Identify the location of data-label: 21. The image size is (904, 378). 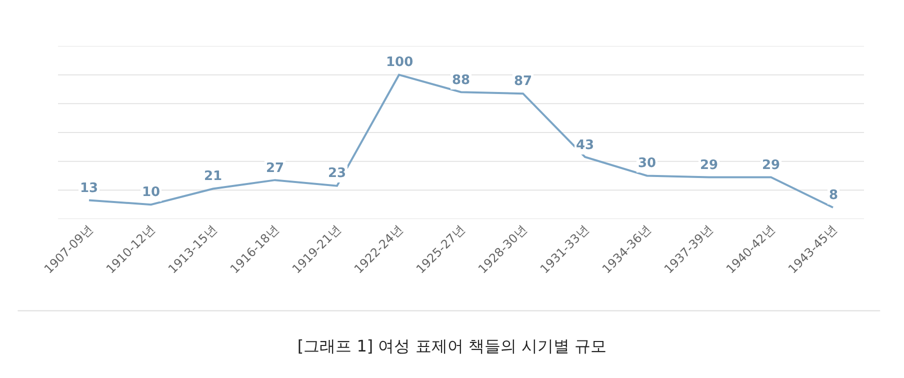
(213, 176).